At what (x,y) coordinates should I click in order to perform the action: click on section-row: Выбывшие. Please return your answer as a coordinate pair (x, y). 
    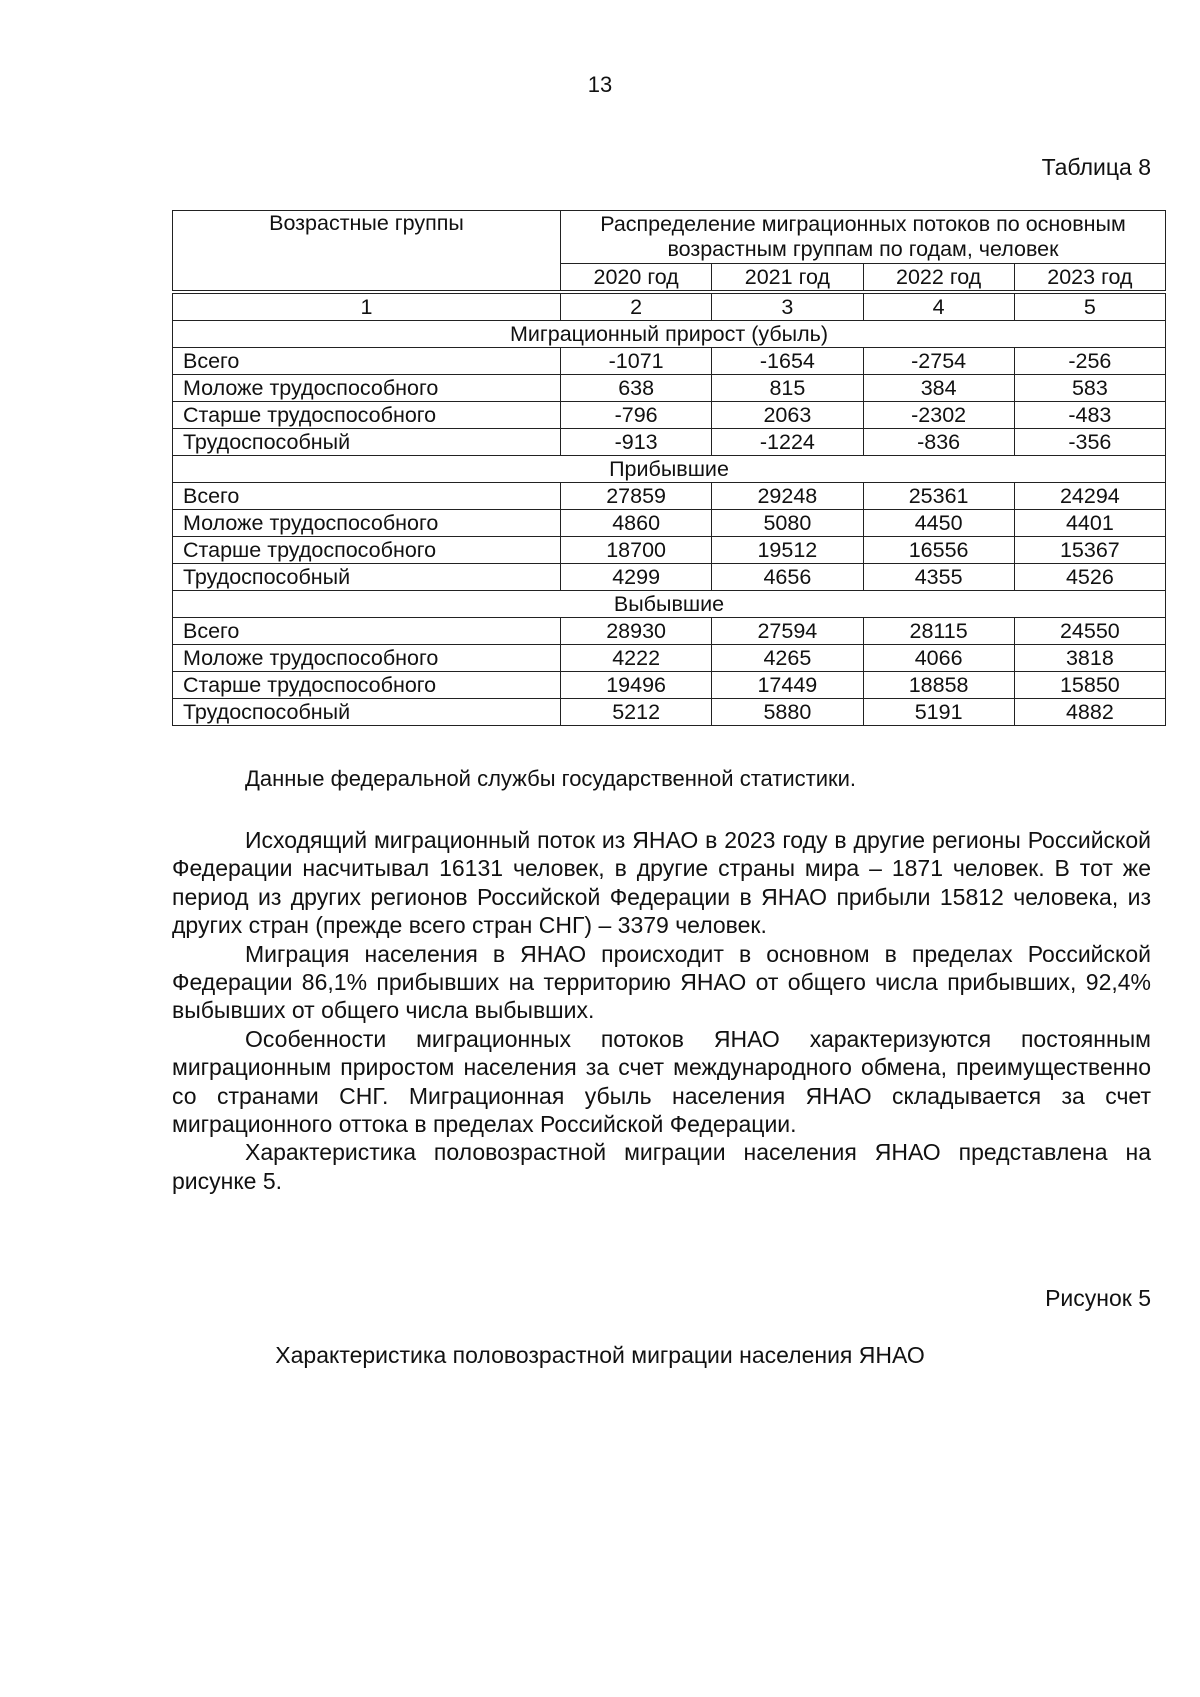
    Looking at the image, I should click on (669, 604).